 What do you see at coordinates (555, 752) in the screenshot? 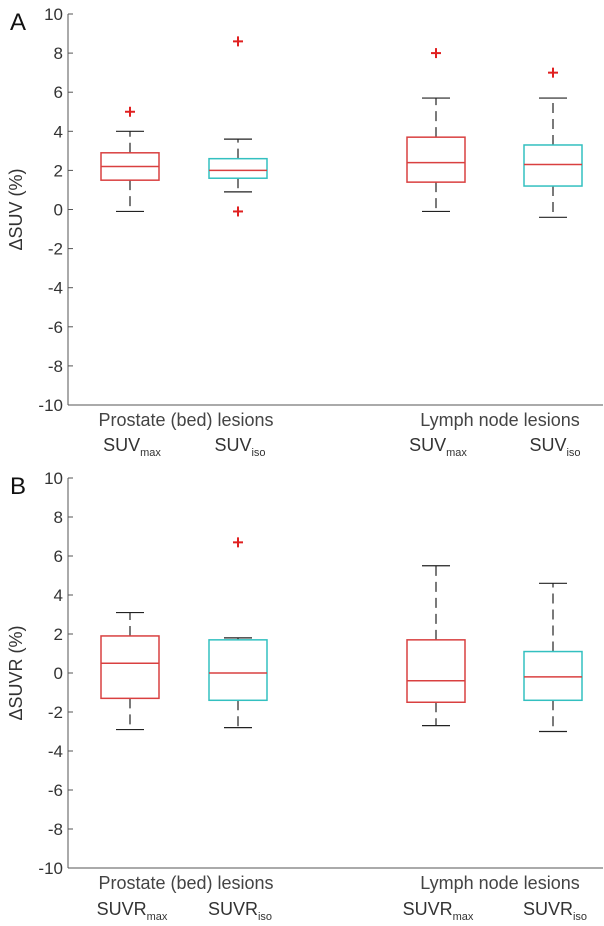
I see `box-4: SUVRiso` at bounding box center [555, 752].